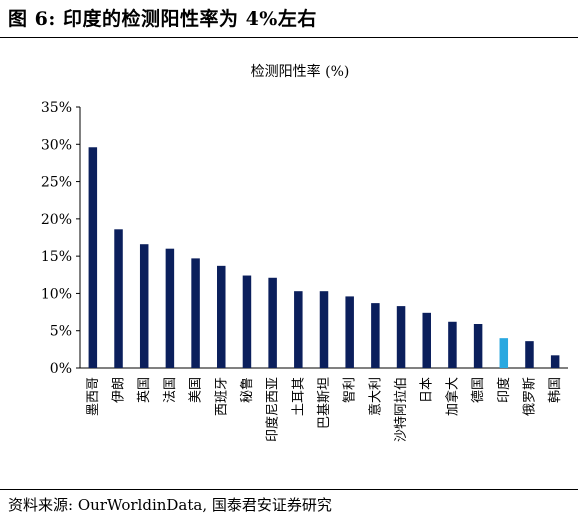  What do you see at coordinates (298, 396) in the screenshot?
I see `x-tick-label: 土耳其` at bounding box center [298, 396].